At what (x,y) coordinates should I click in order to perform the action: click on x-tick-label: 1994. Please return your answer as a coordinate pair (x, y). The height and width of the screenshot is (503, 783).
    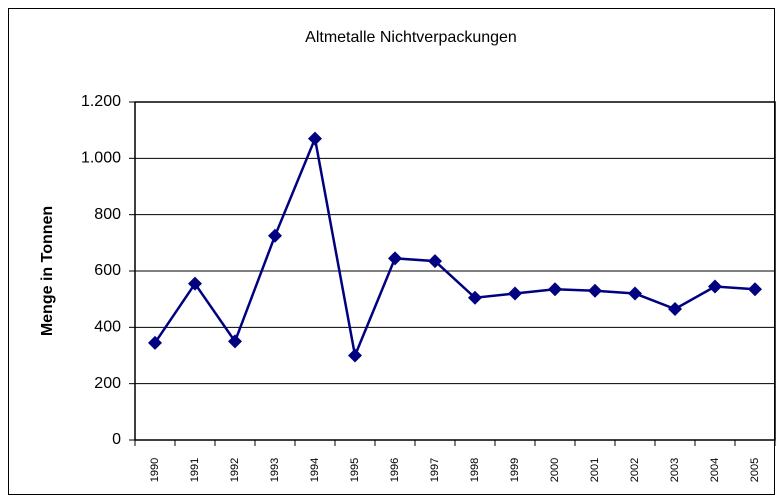
    Looking at the image, I should click on (315, 470).